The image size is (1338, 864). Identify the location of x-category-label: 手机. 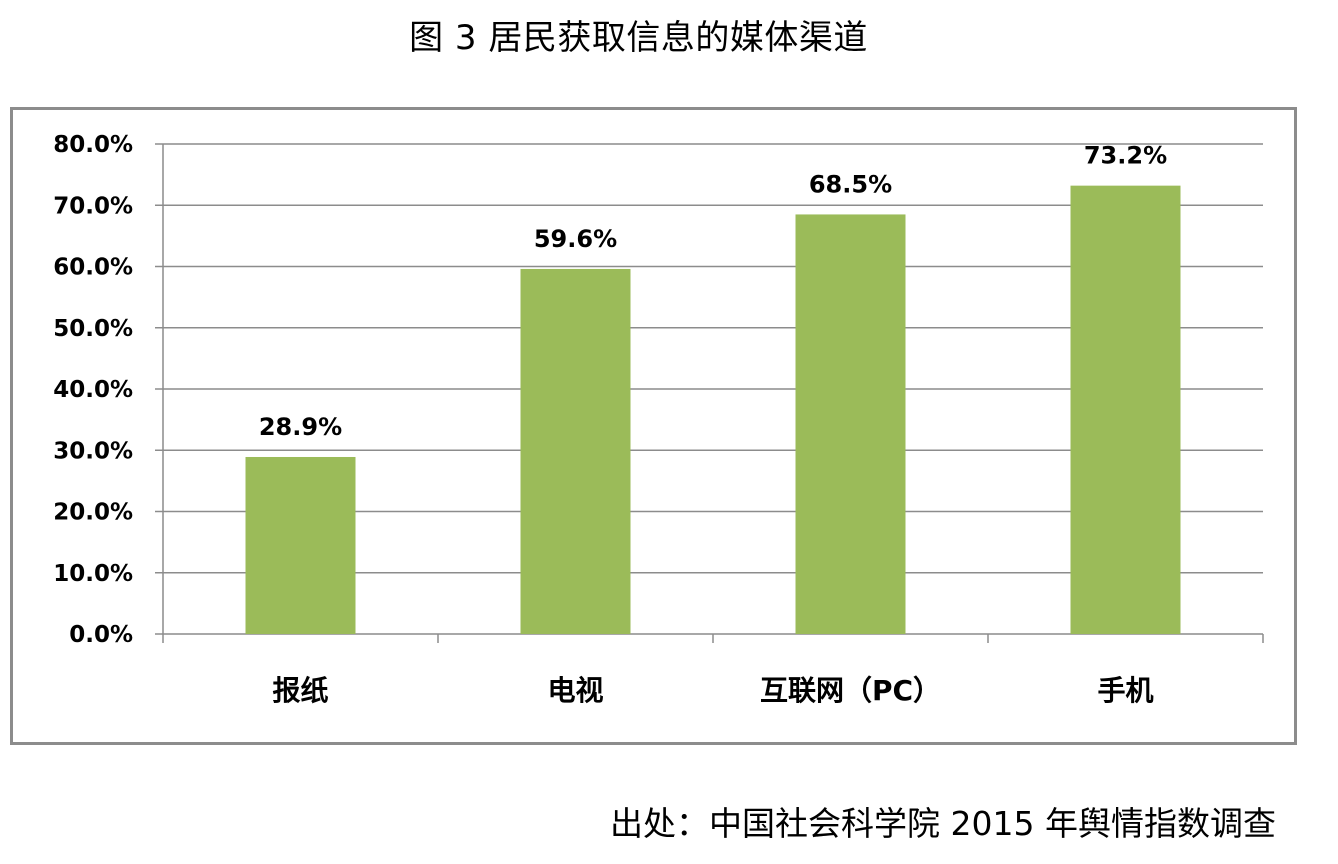
(1125, 690).